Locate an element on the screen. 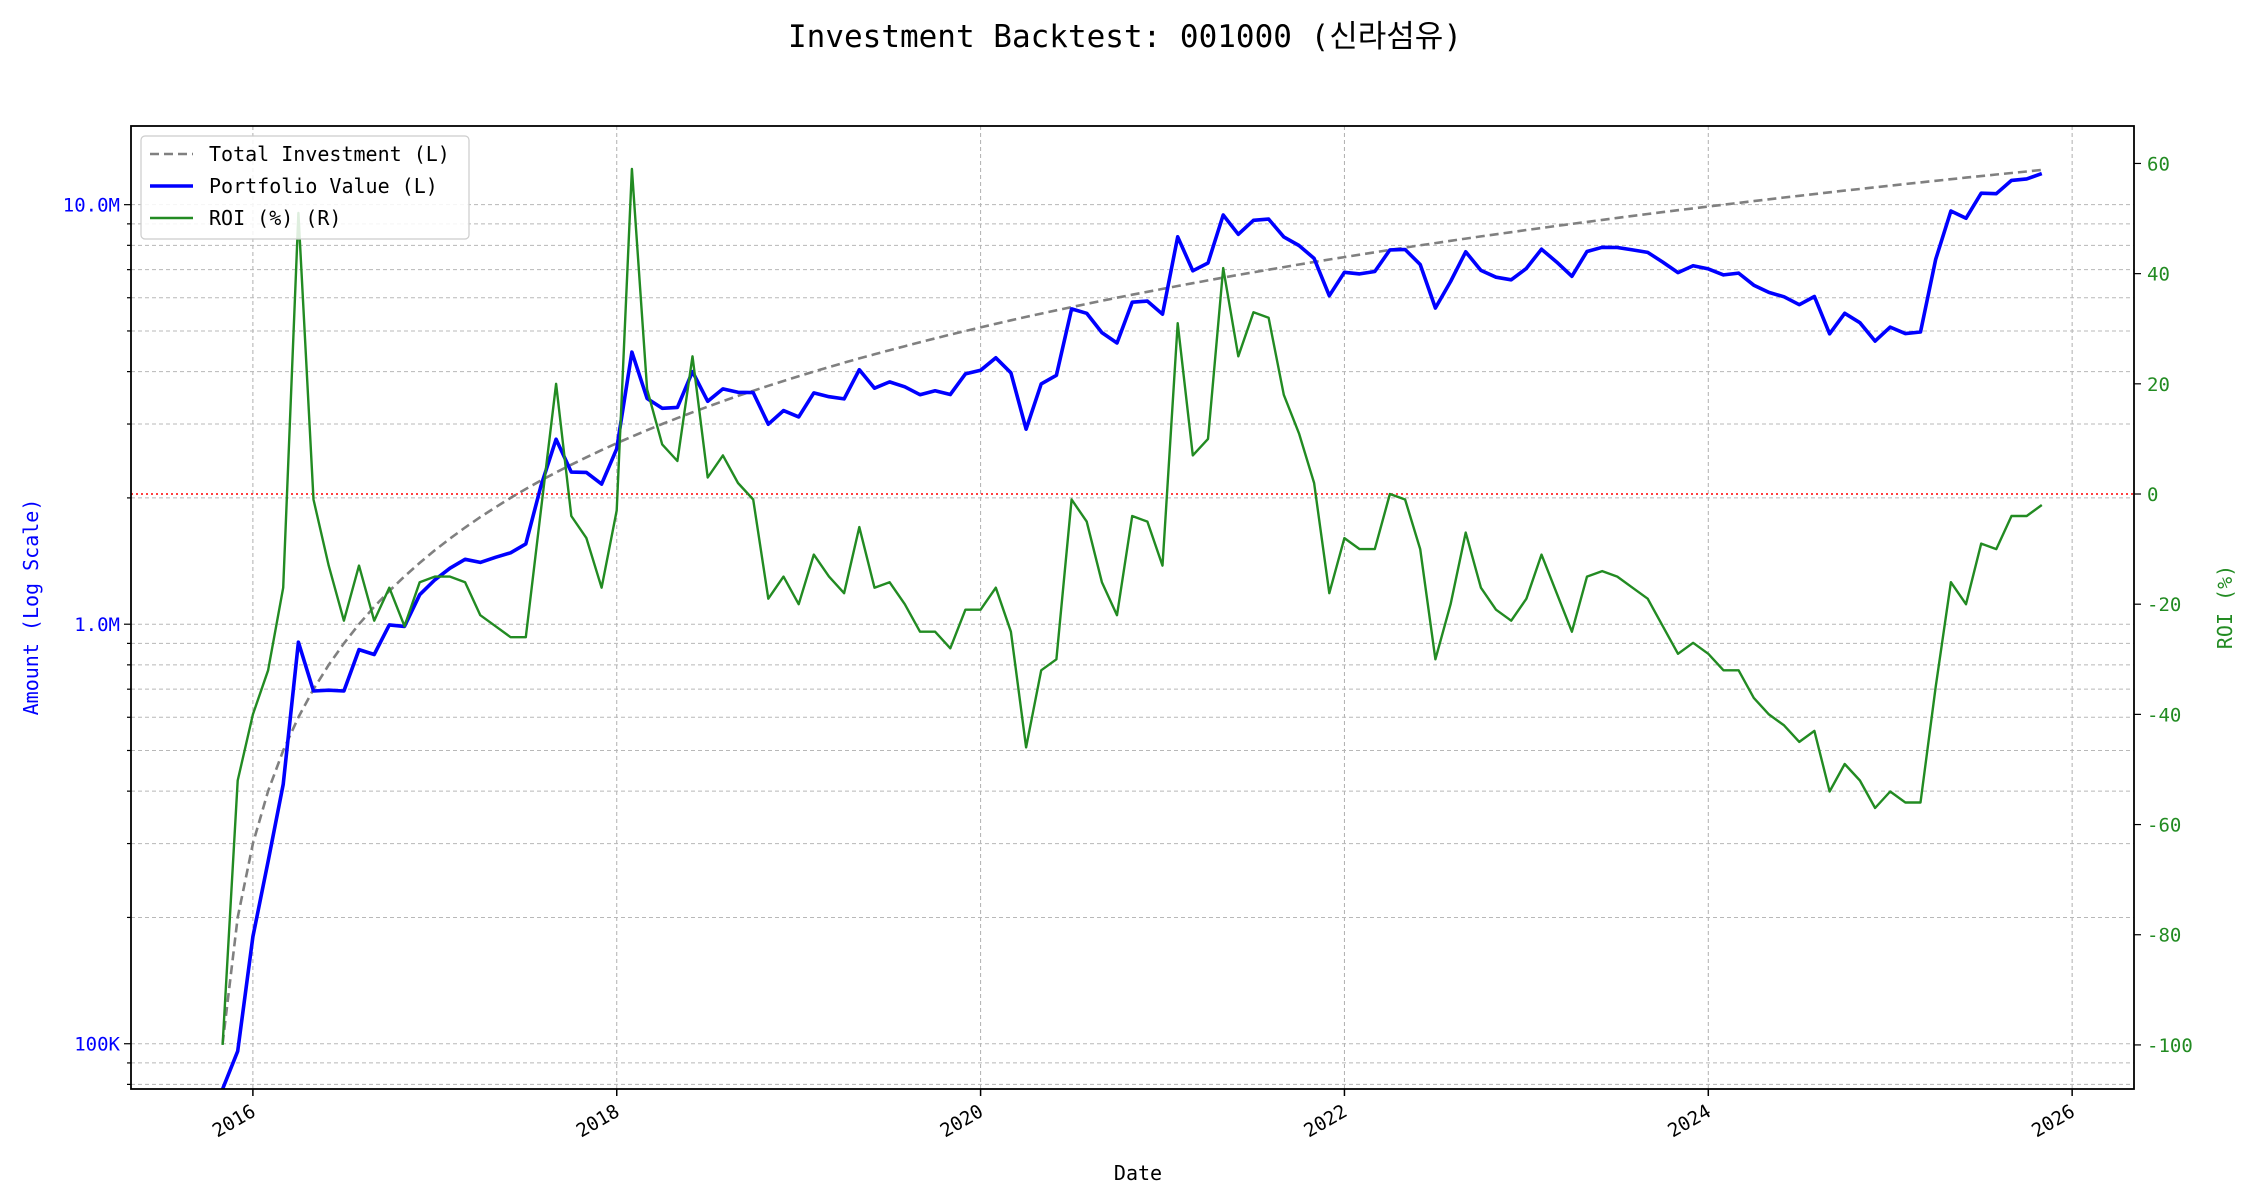  right-tick-label: -20 is located at coordinates (2164, 605).